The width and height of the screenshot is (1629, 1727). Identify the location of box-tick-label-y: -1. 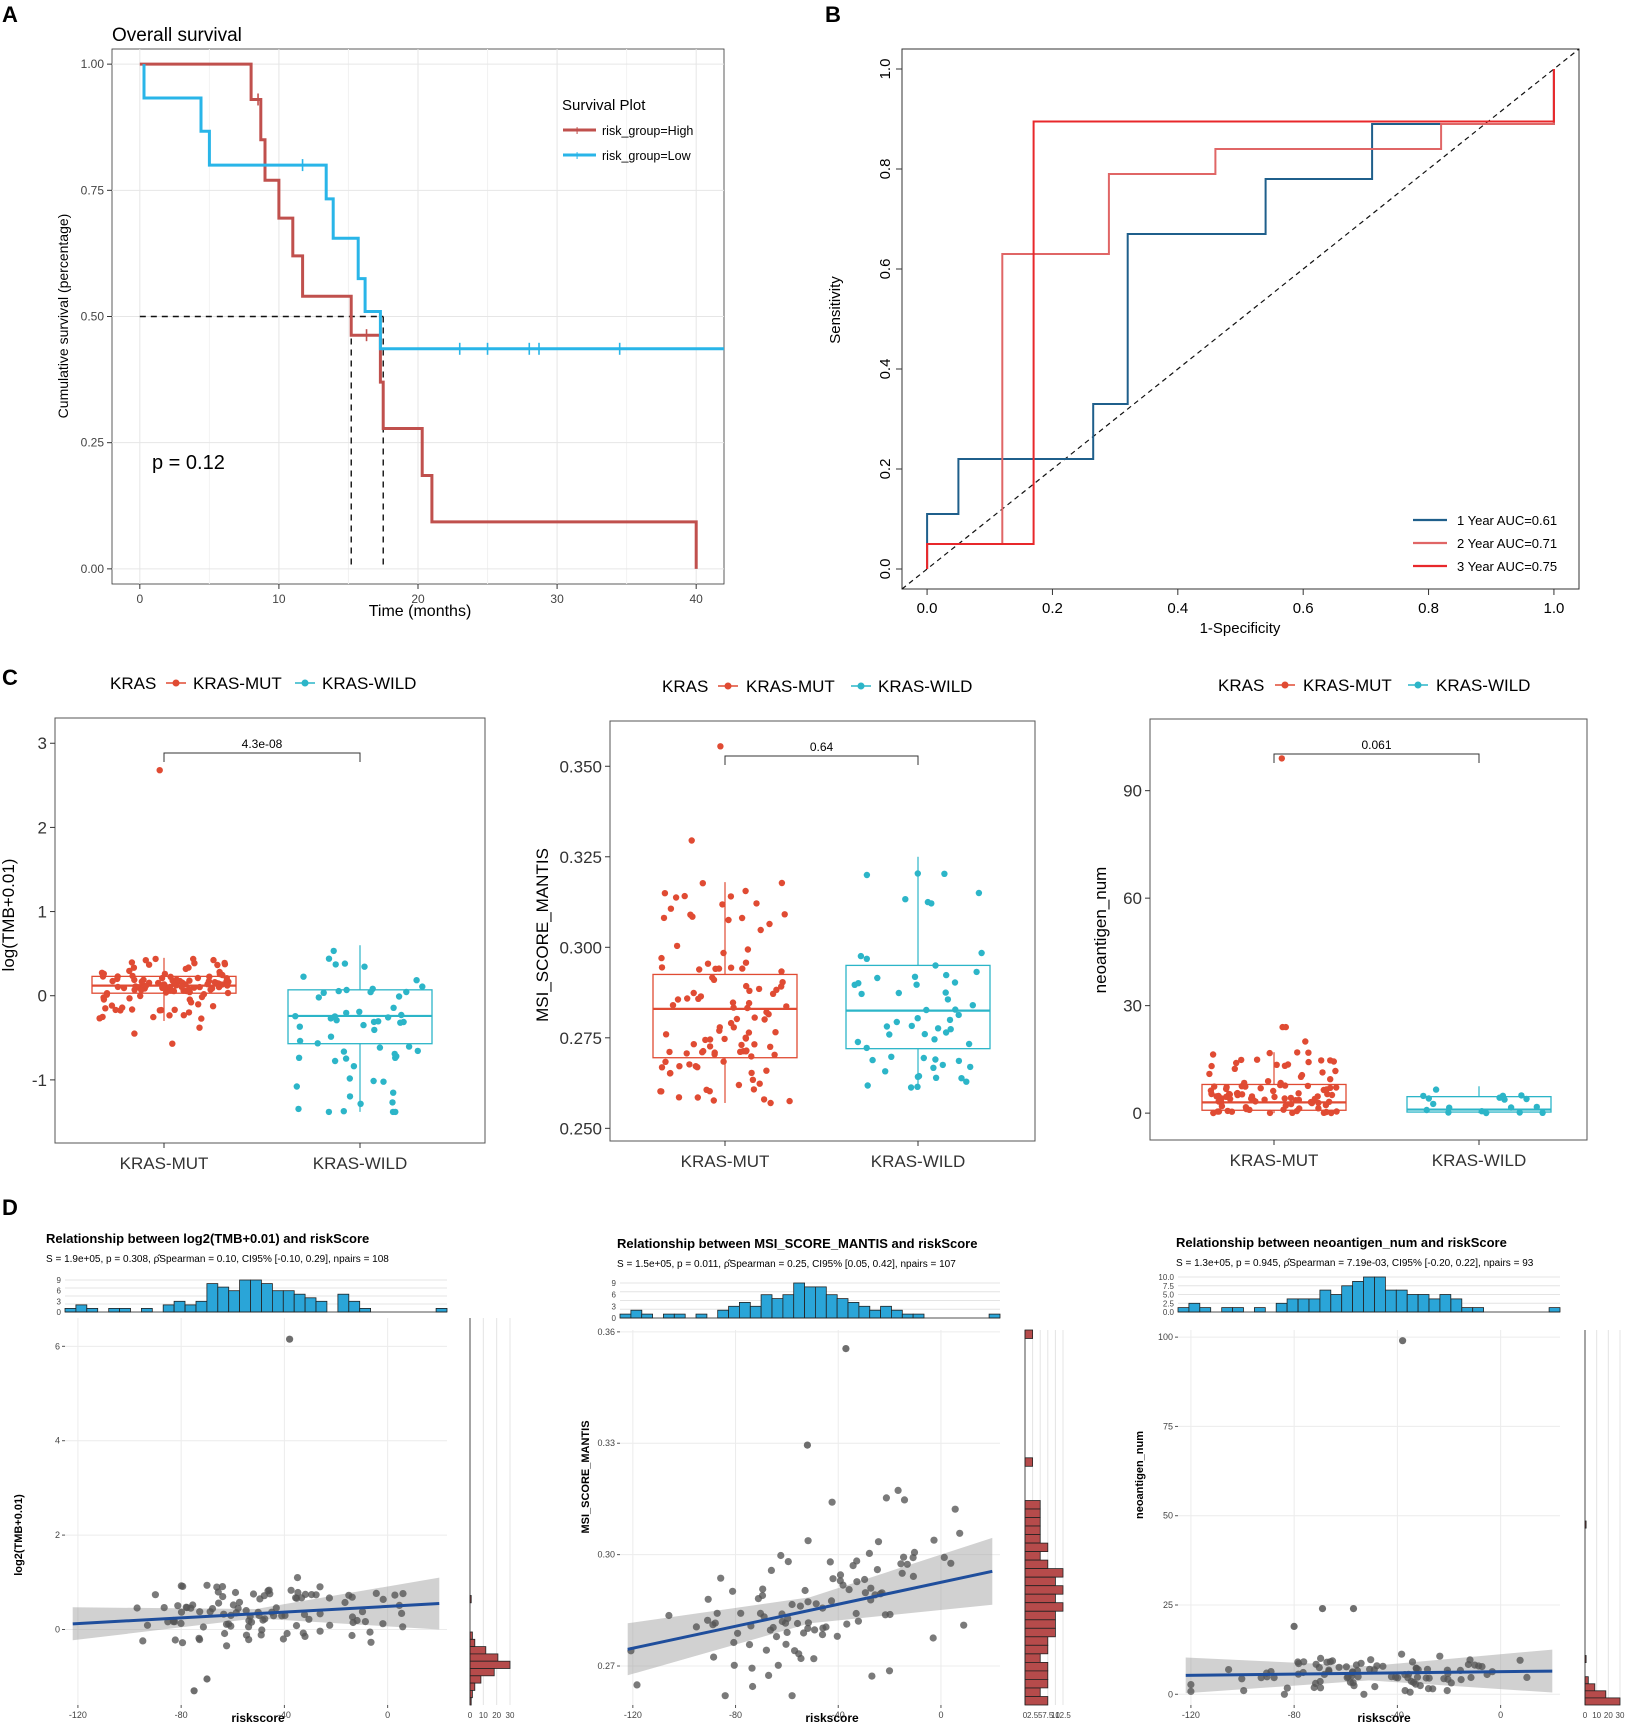
(39, 1080).